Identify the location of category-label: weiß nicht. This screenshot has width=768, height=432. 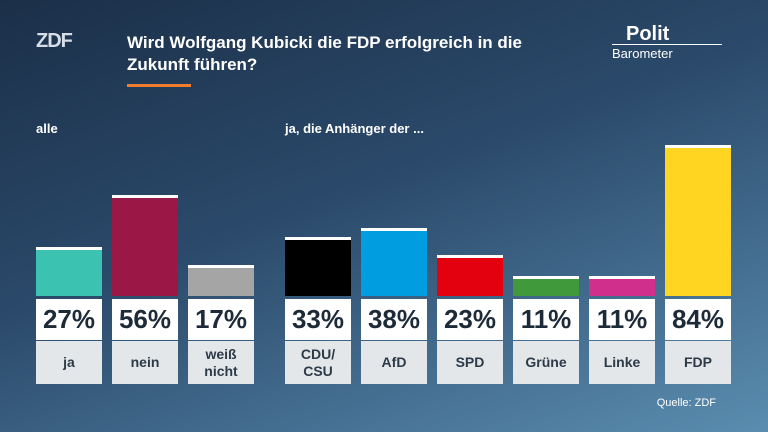
(221, 362).